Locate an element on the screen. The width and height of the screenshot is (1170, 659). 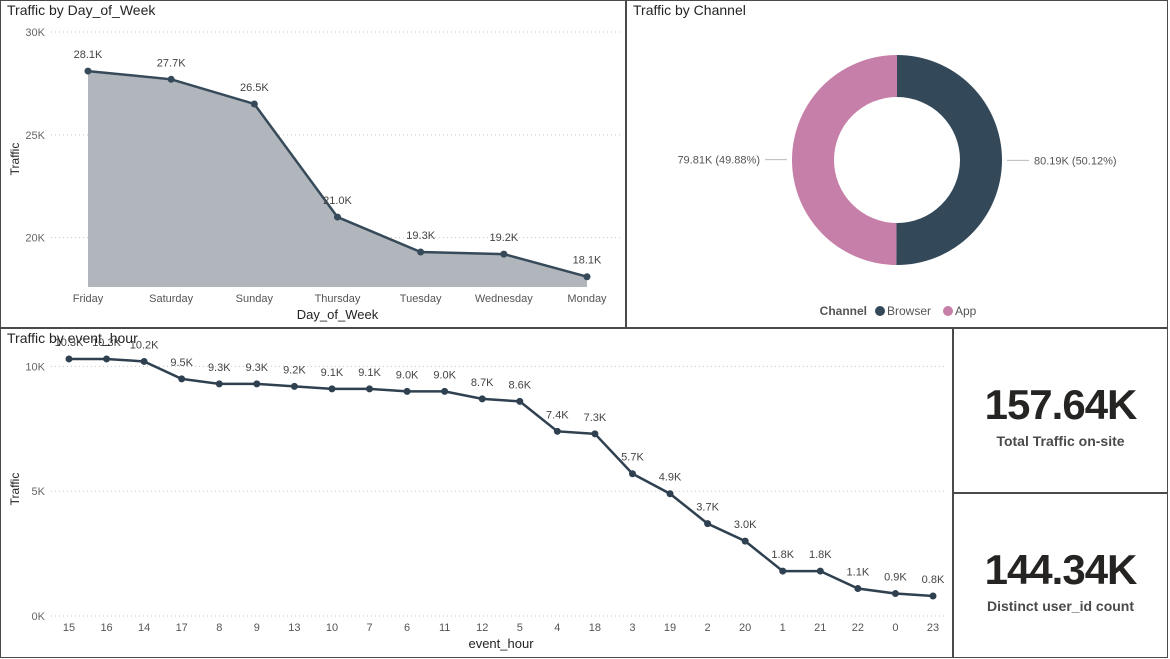
data-label: 9.3K is located at coordinates (257, 368).